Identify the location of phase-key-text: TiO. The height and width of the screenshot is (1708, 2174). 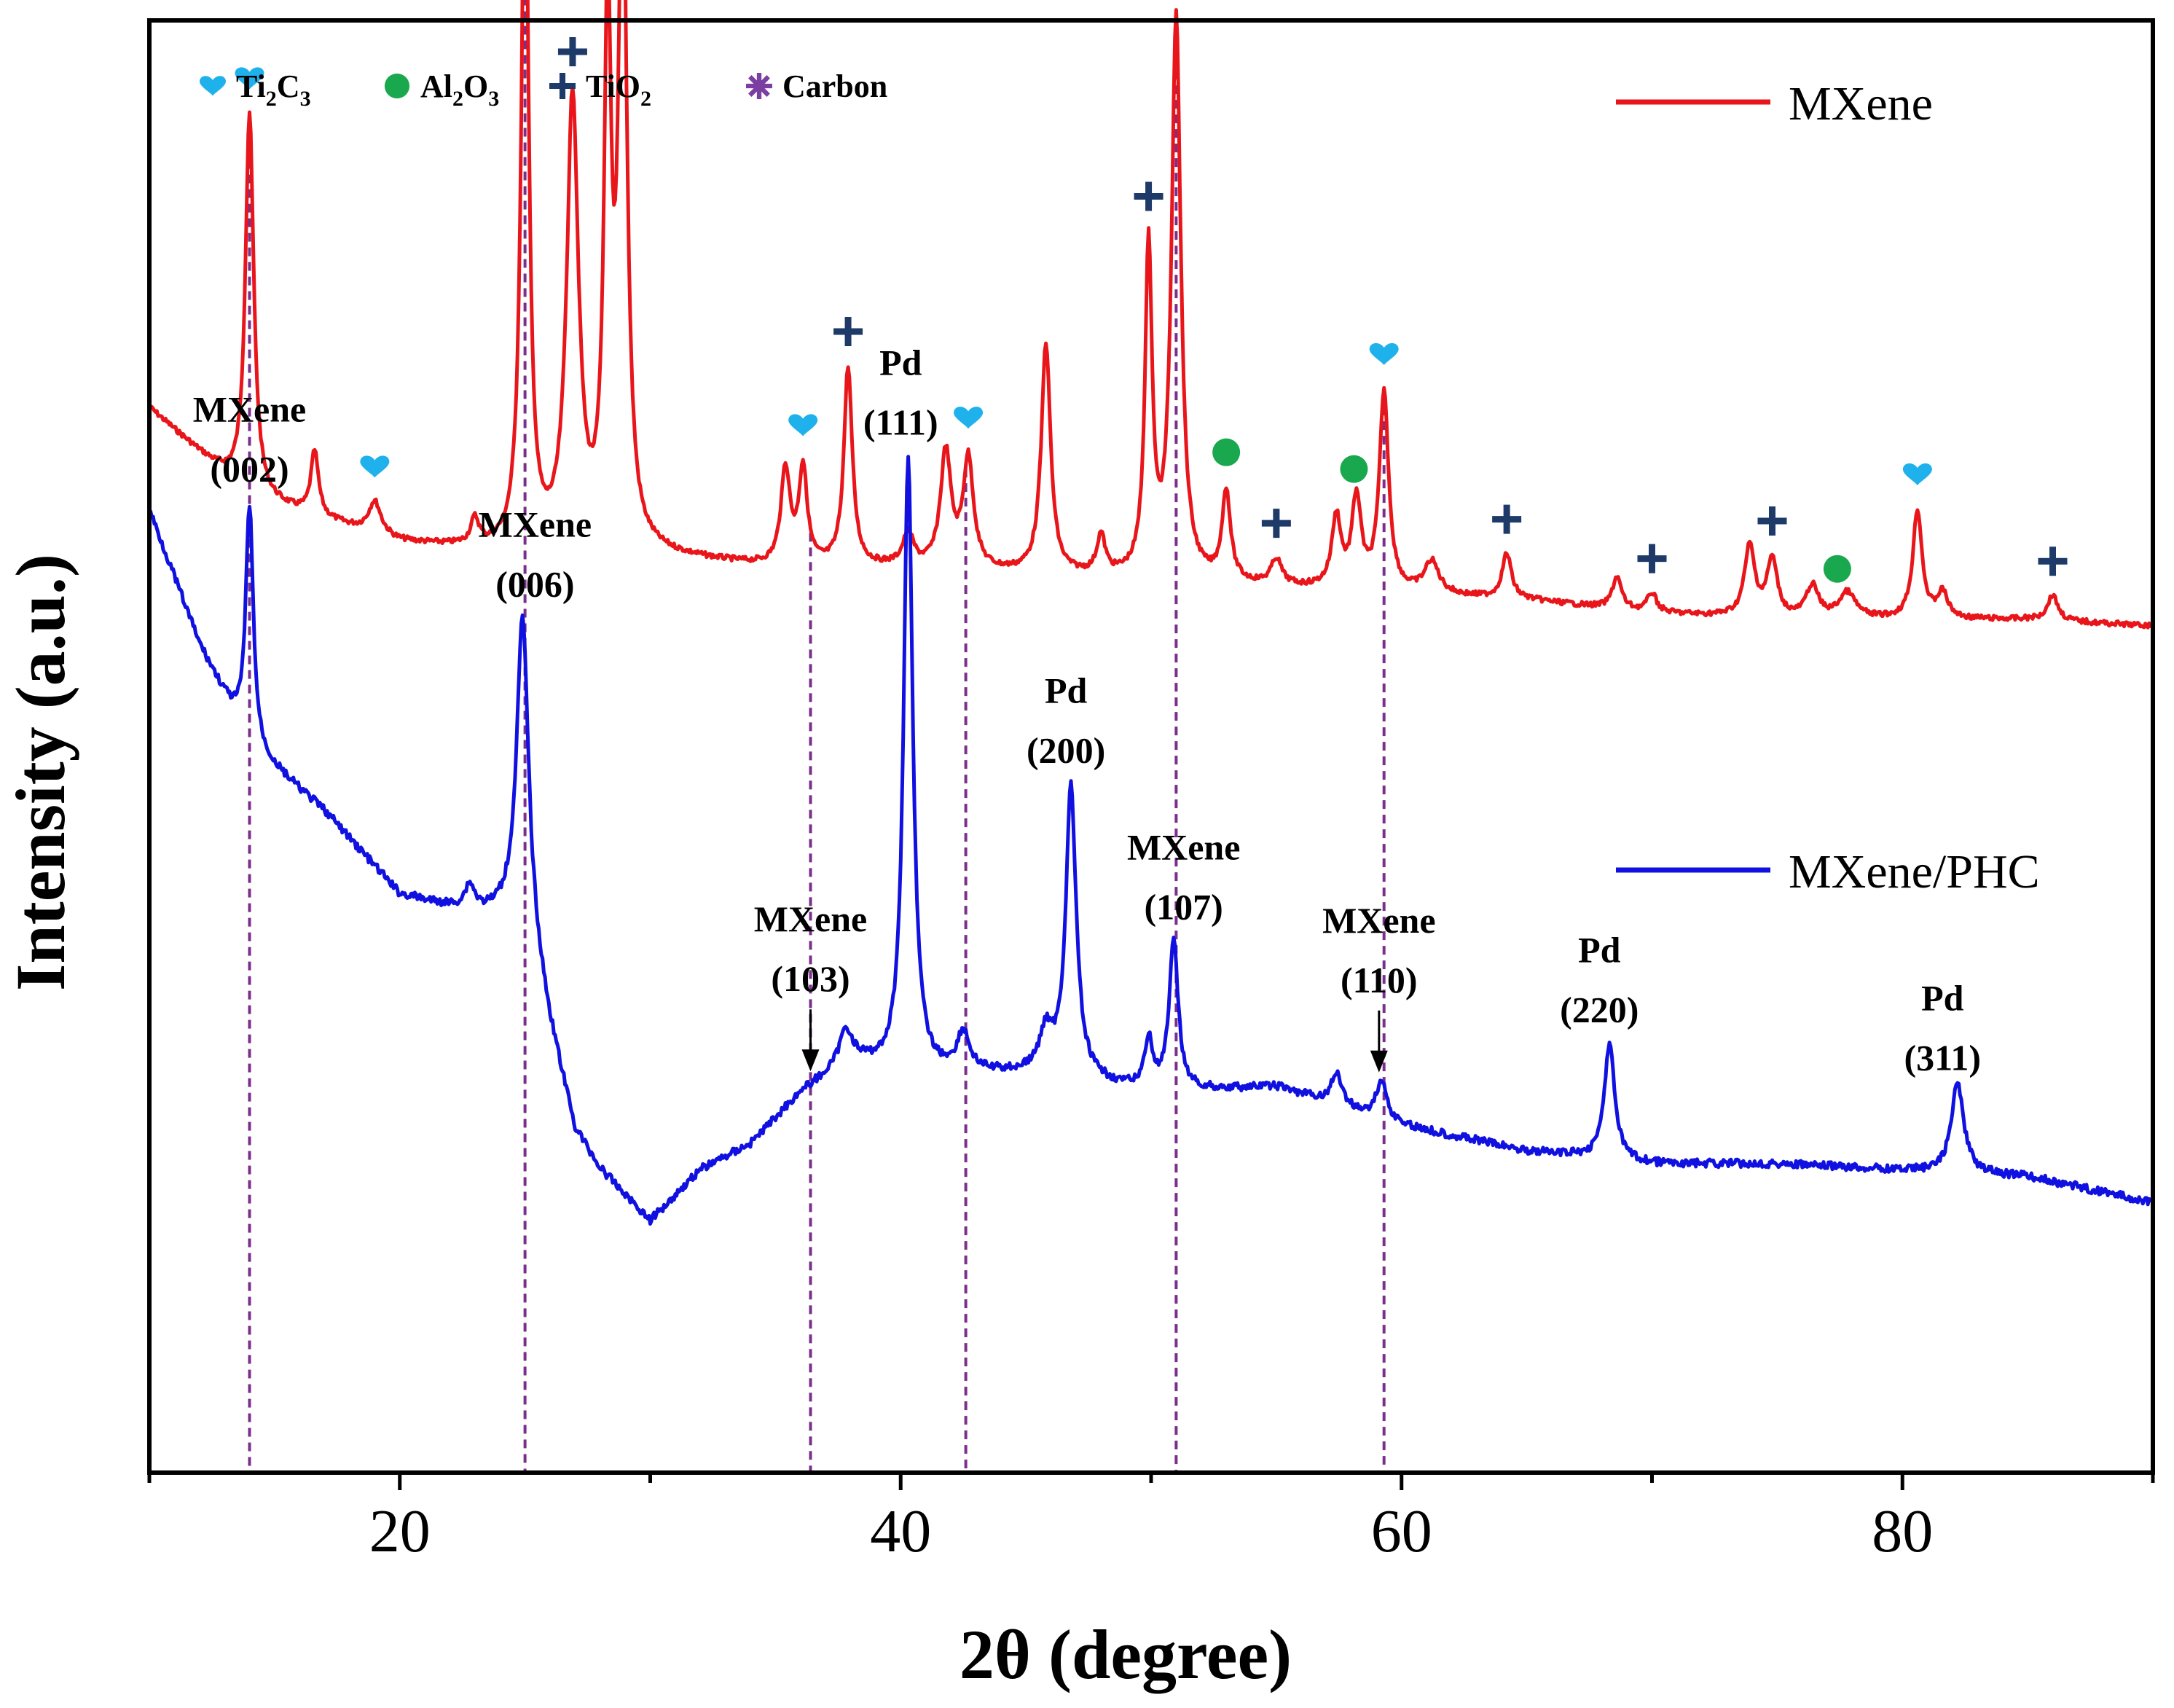
(613, 86).